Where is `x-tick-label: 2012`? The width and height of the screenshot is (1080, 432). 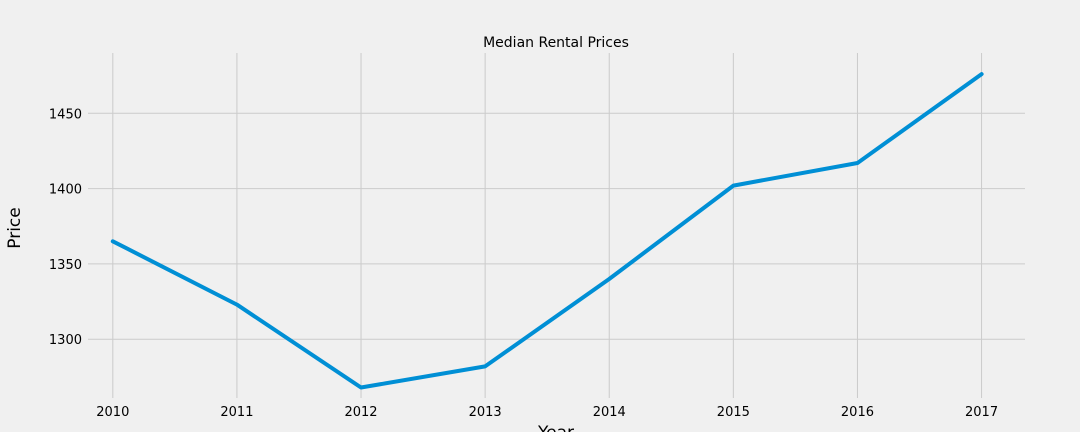 x-tick-label: 2012 is located at coordinates (360, 412).